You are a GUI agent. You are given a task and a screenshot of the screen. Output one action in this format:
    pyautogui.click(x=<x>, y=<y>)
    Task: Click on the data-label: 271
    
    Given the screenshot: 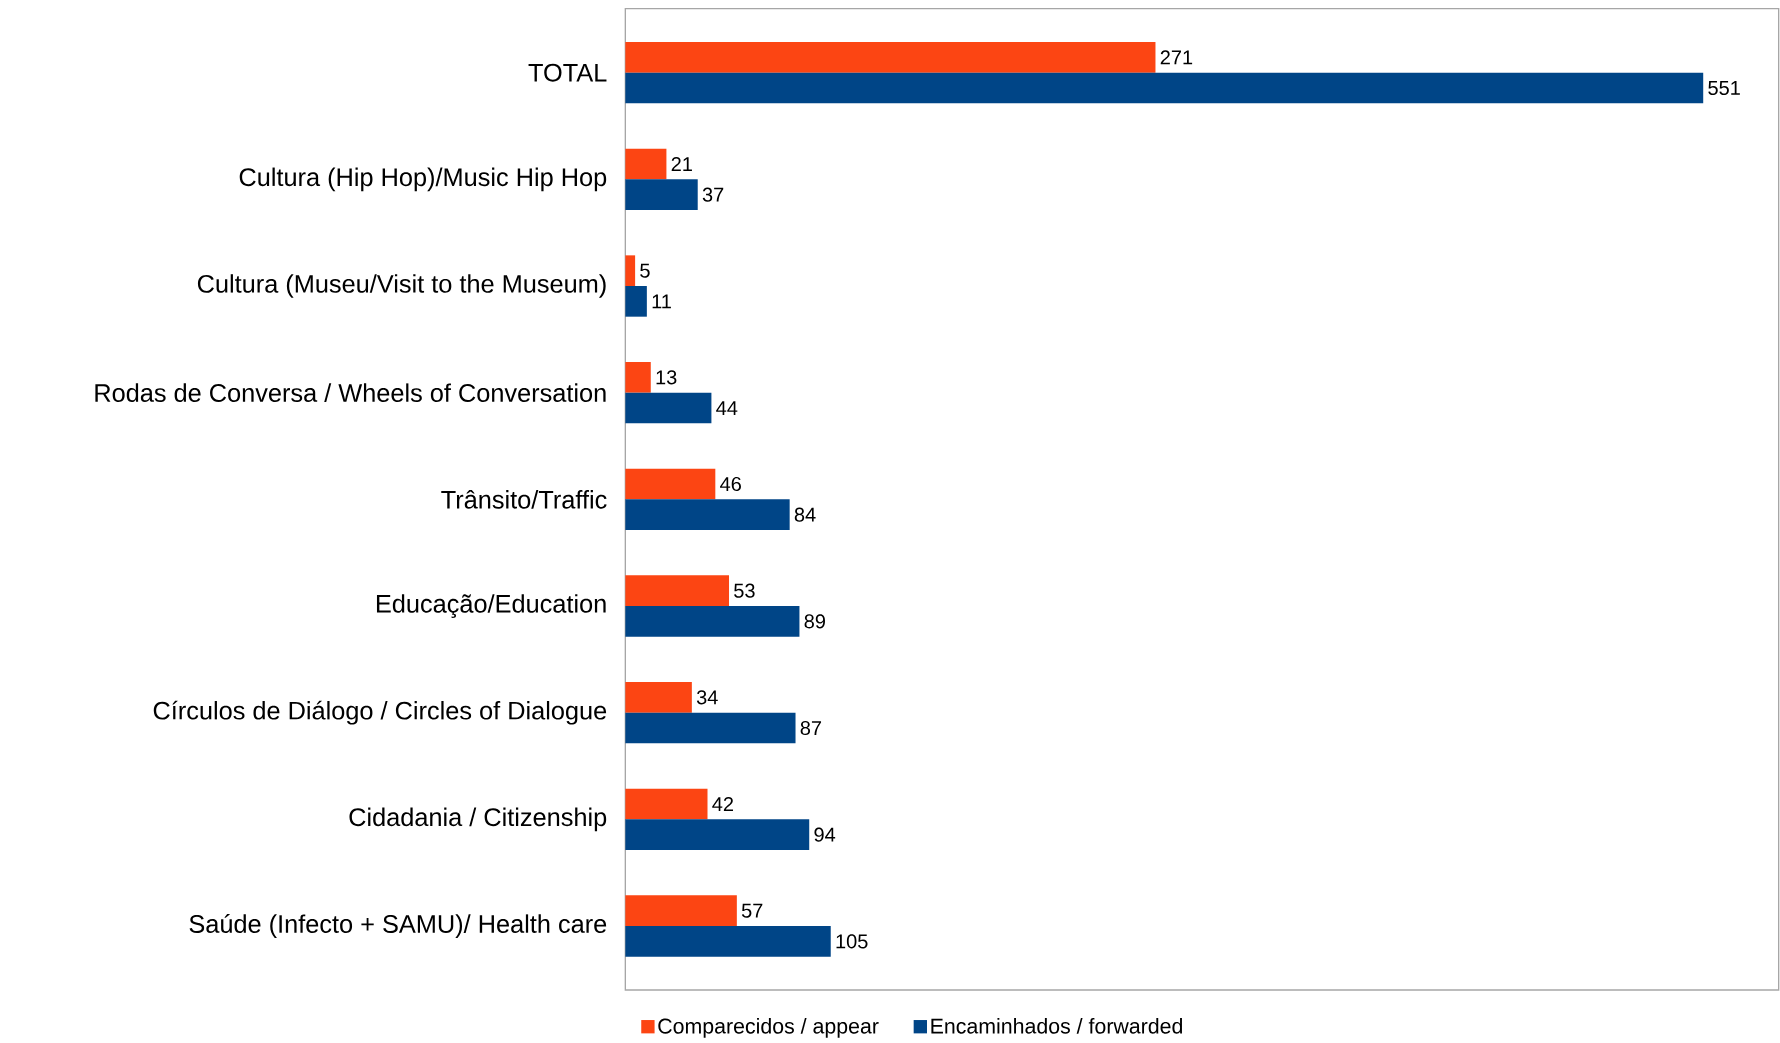 What is the action you would take?
    pyautogui.click(x=1176, y=57)
    